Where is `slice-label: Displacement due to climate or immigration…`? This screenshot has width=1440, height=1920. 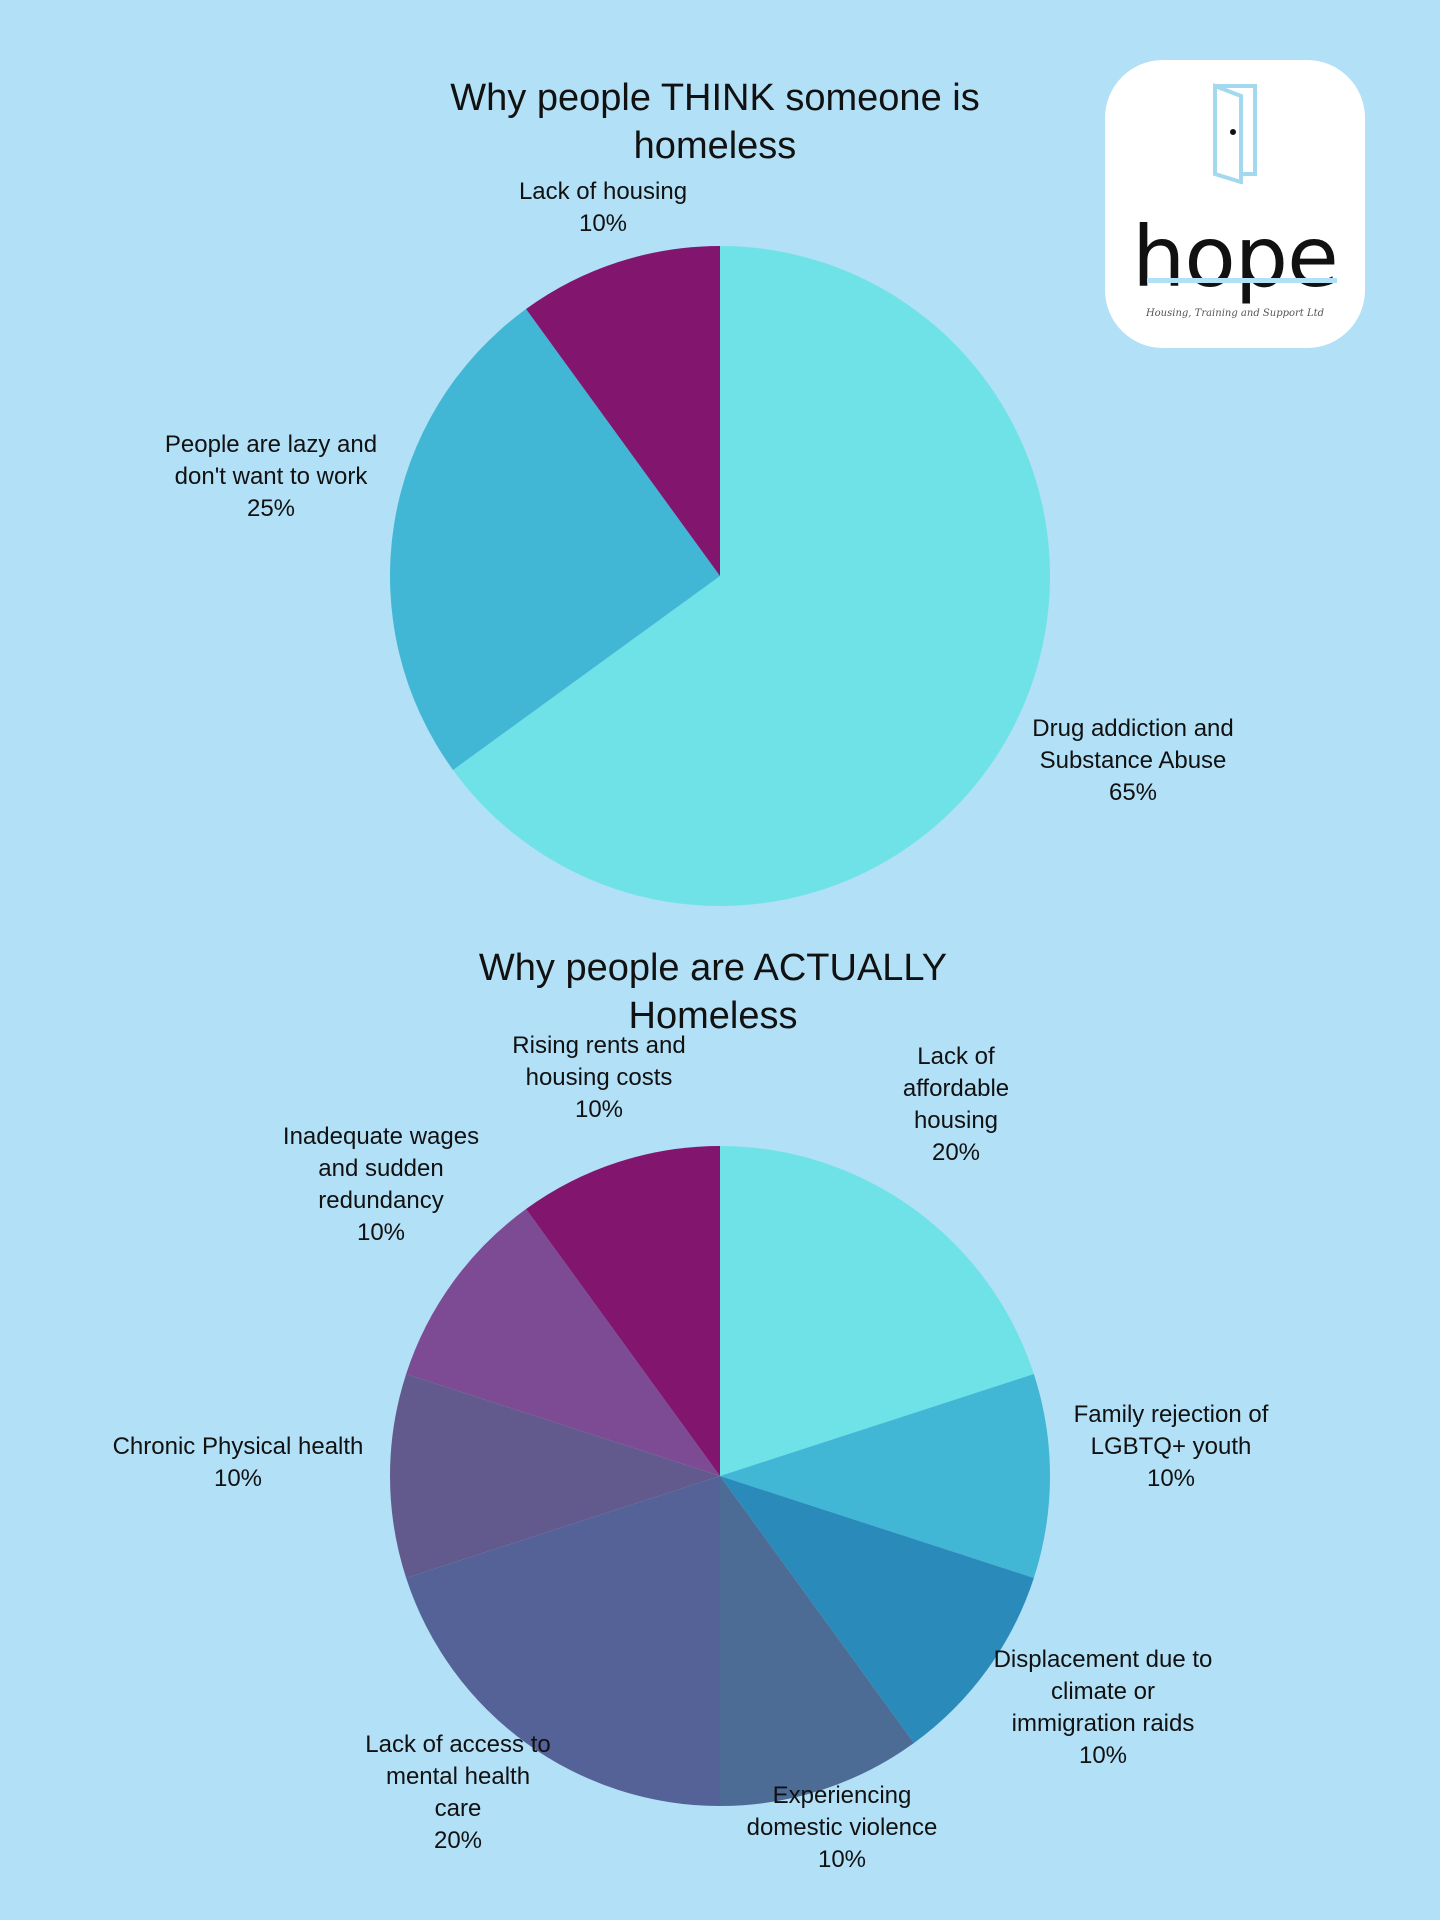 slice-label: Displacement due to climate or immigration… is located at coordinates (1103, 1707).